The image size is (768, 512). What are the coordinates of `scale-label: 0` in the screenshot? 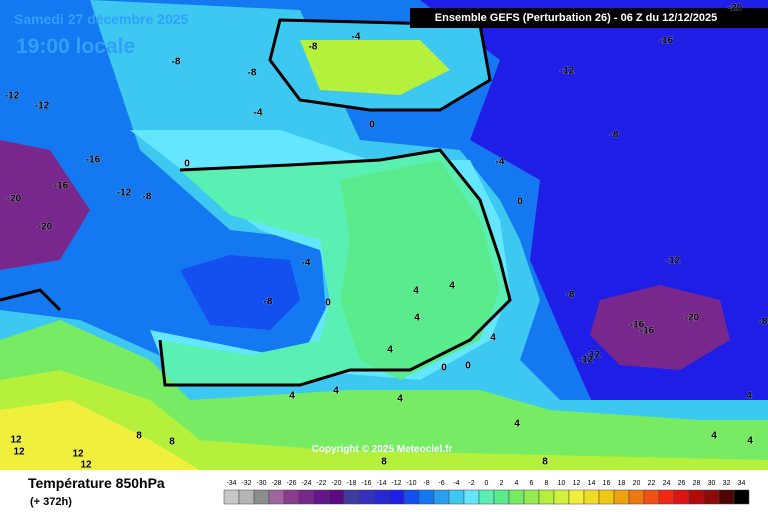 It's located at (487, 483).